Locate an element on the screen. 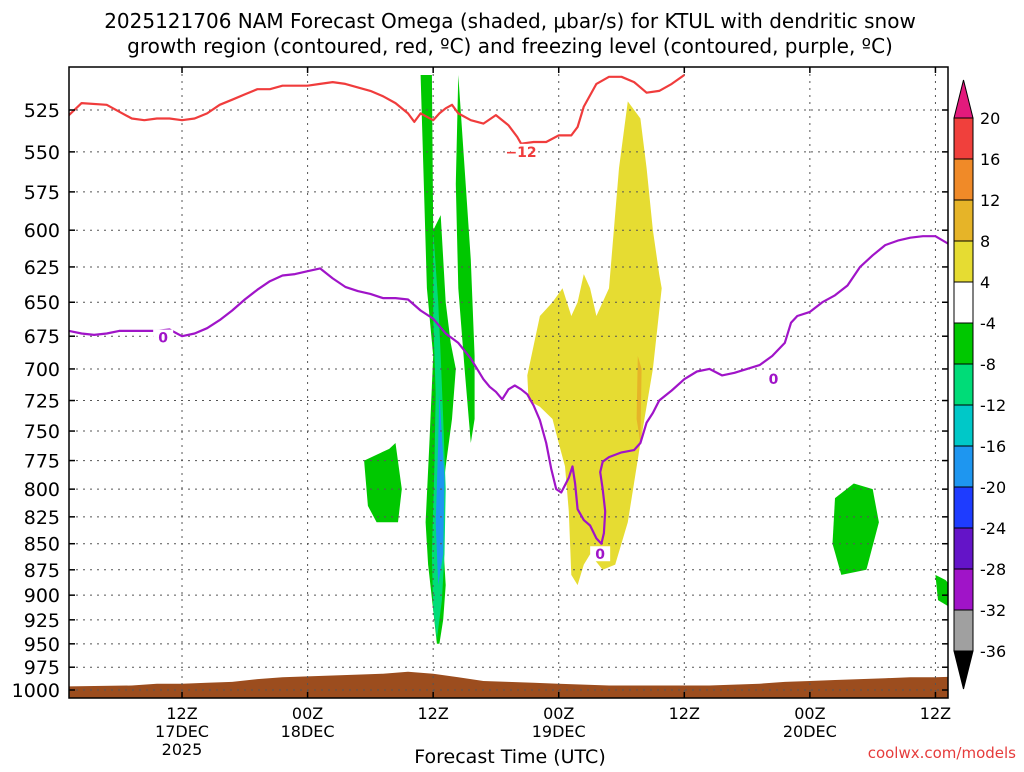  x-tick-year-6: 2025 is located at coordinates (182, 749).